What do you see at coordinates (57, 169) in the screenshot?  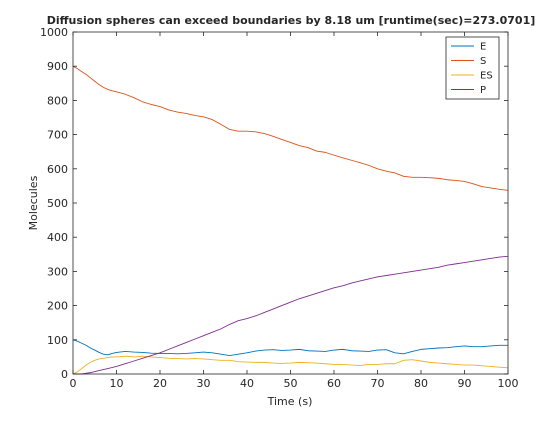 I see `y-tick-label: 600` at bounding box center [57, 169].